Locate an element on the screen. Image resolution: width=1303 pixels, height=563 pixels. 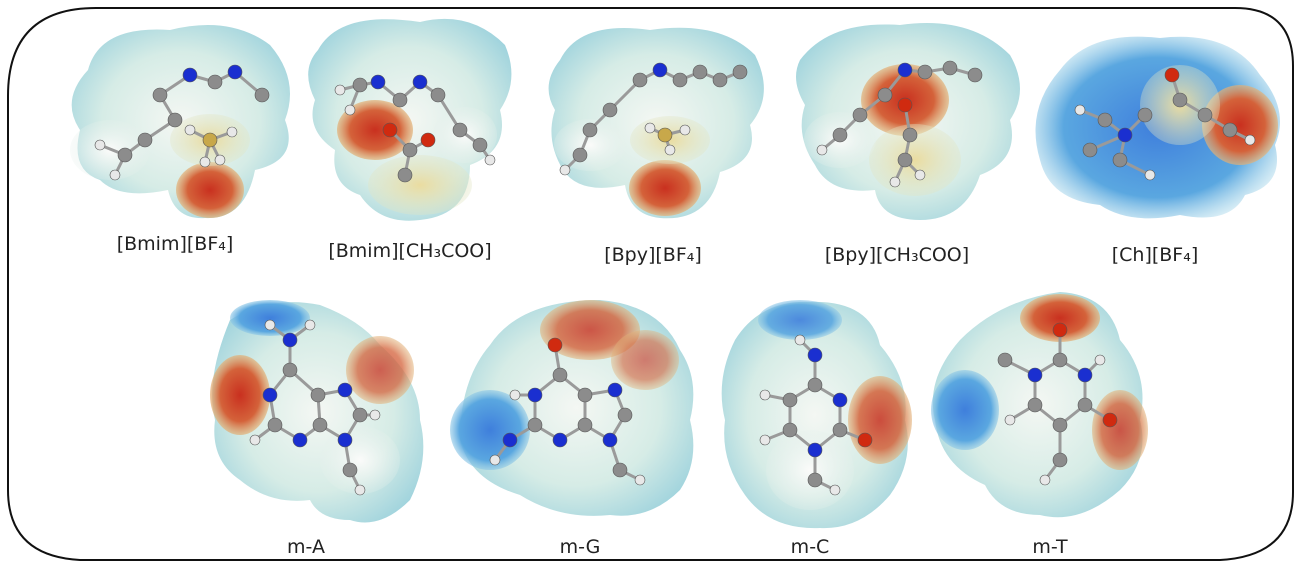
label-m-g: m-G is located at coordinates (580, 547).